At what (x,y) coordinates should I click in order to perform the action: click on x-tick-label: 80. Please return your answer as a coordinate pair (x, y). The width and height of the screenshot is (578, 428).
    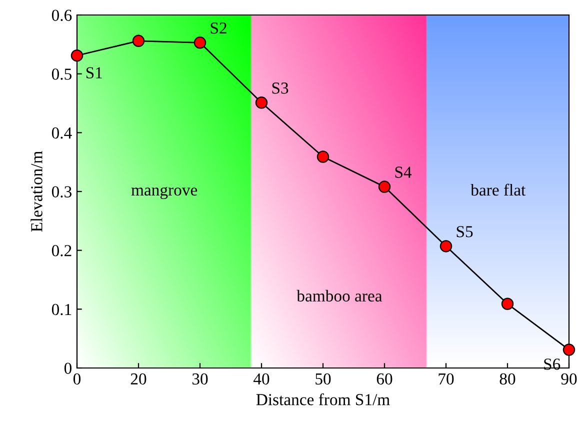
    Looking at the image, I should click on (508, 379).